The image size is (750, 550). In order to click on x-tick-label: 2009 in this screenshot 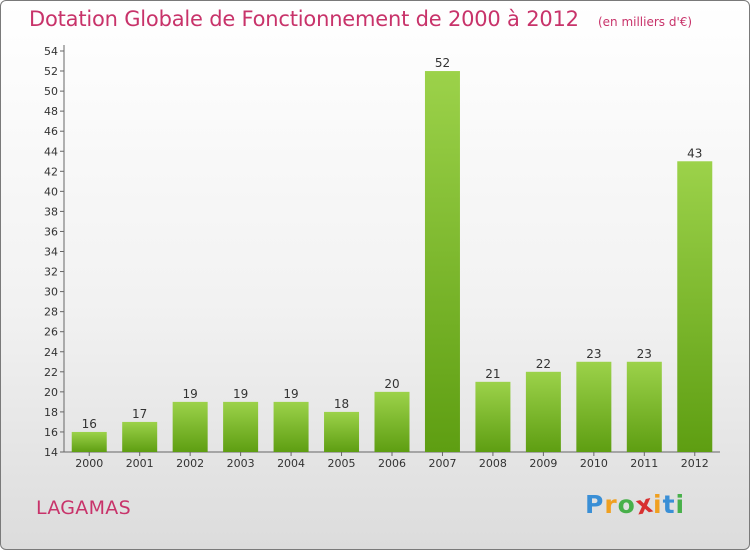, I will do `click(543, 463)`.